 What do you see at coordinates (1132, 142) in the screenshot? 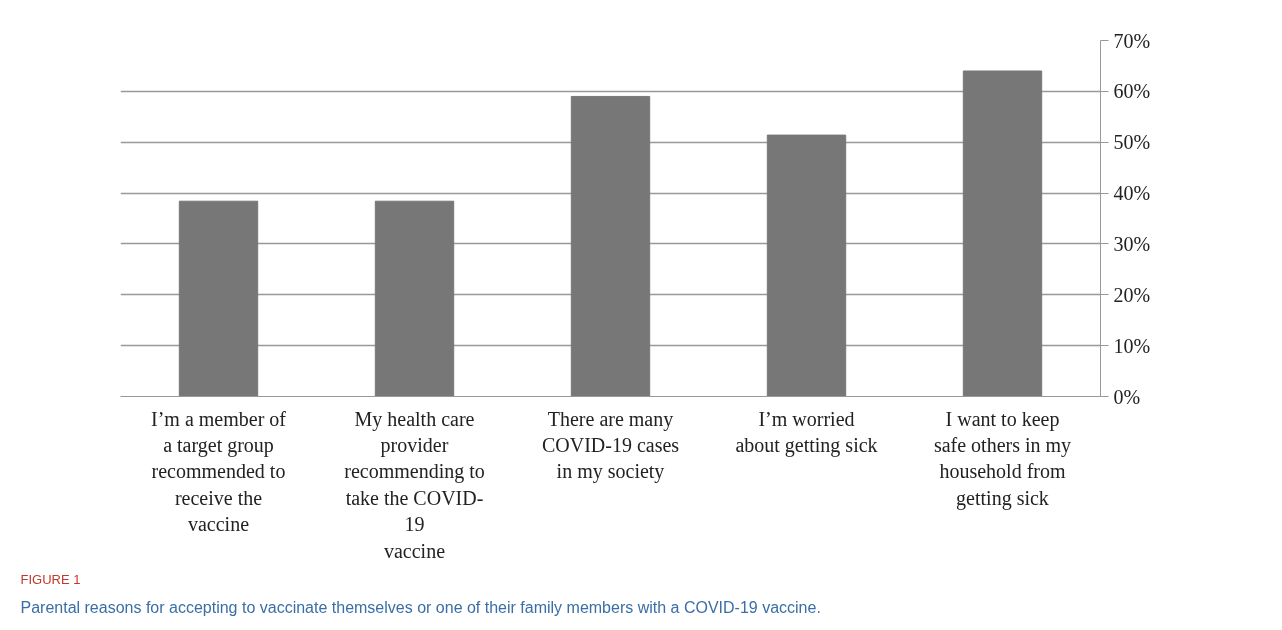
I see `y-tick-label: 50%` at bounding box center [1132, 142].